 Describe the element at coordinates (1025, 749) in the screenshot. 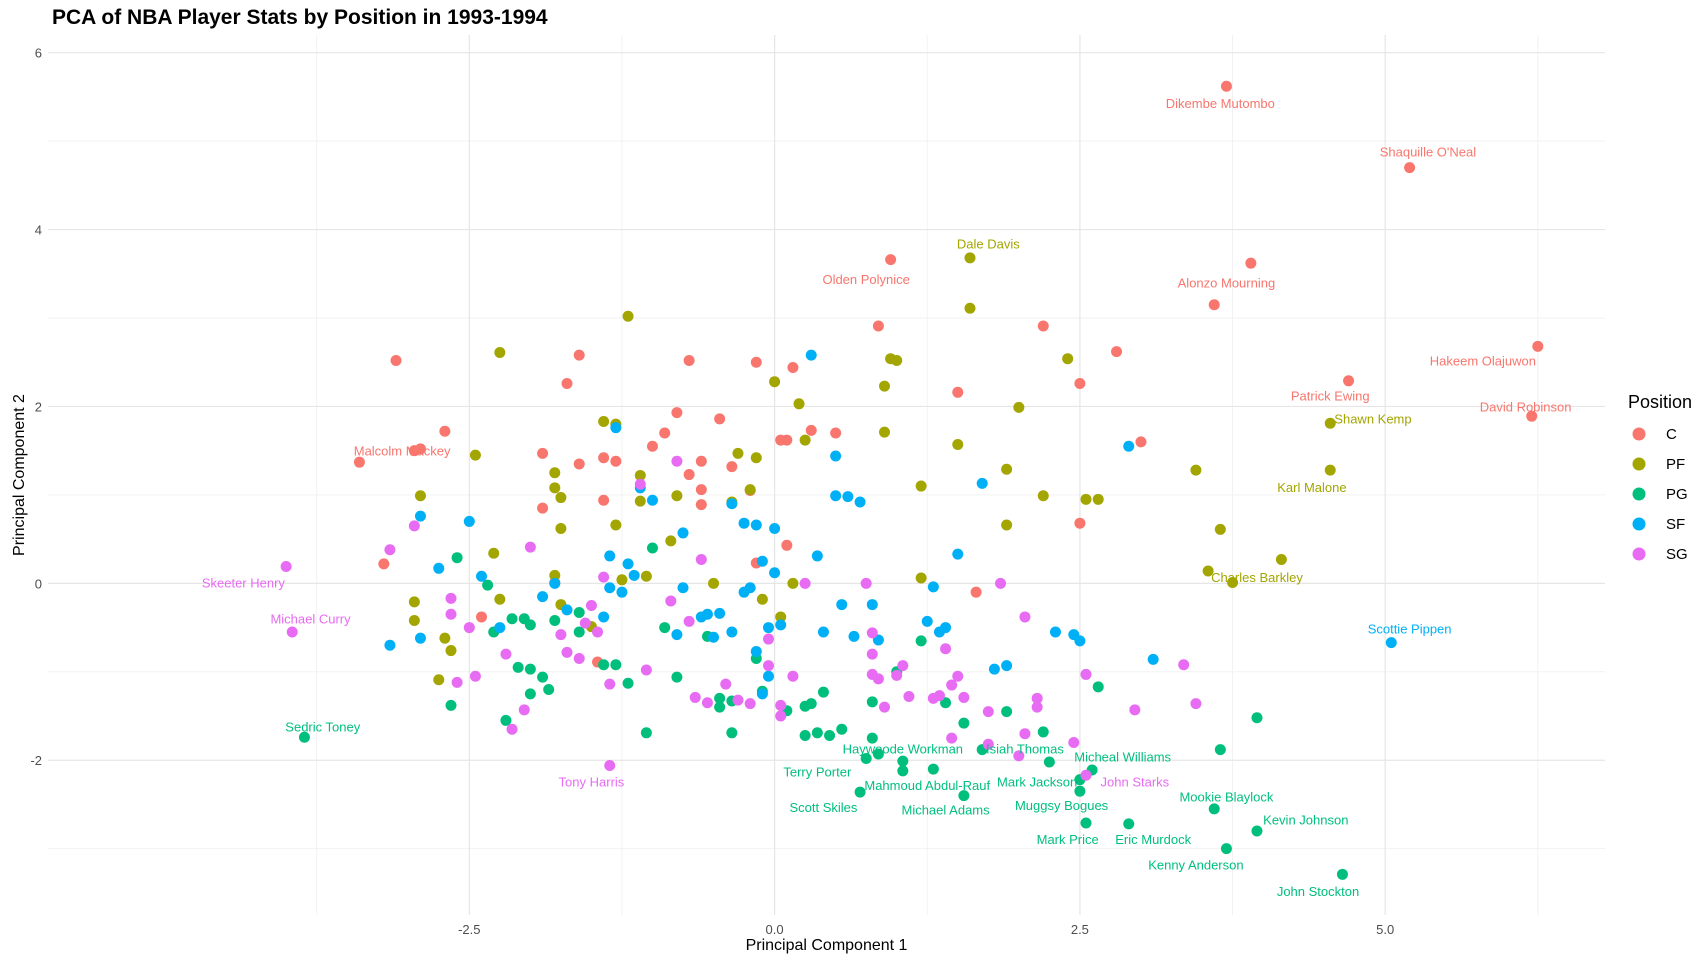

I see `point-label: Isiah Thomas` at that location.